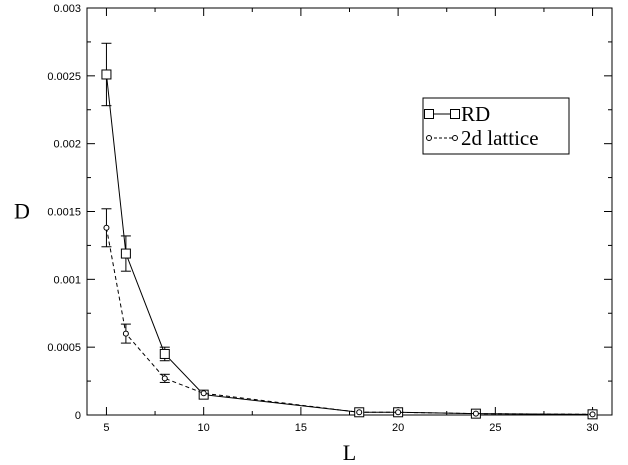  Describe the element at coordinates (22, 211) in the screenshot. I see `y-axis-title: D` at that location.